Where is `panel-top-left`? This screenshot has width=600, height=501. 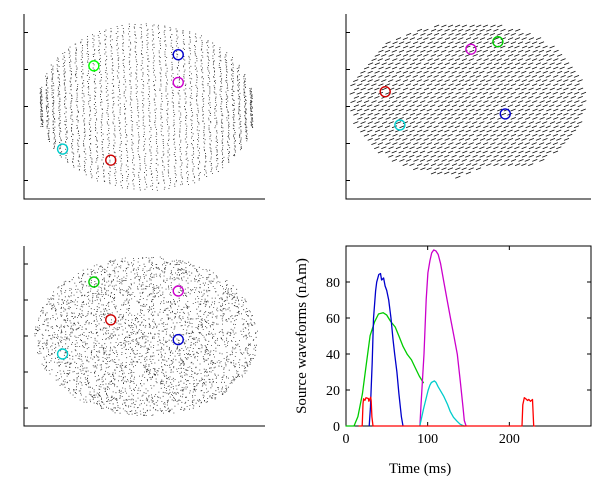 panel-top-left is located at coordinates (144, 107).